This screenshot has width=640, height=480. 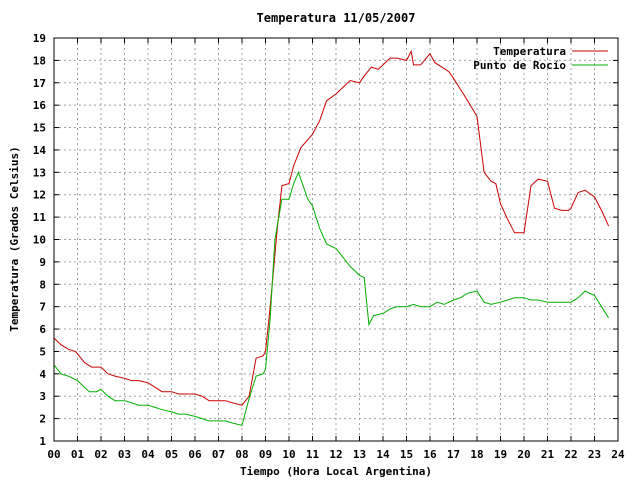 What do you see at coordinates (42, 351) in the screenshot?
I see `y-tick-label: 5` at bounding box center [42, 351].